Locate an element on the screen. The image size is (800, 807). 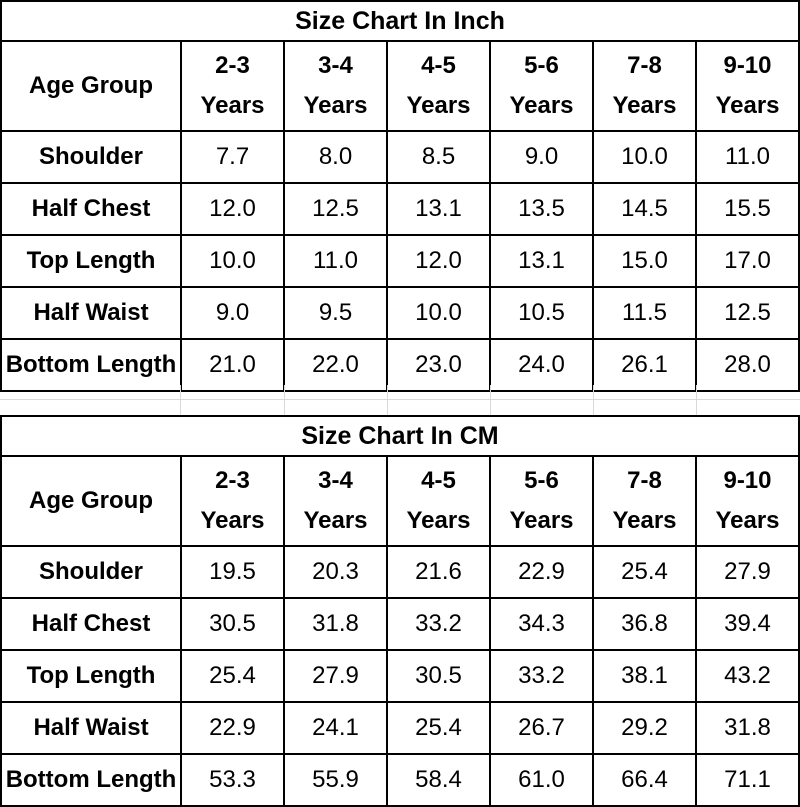
measurement-value: 58.4 is located at coordinates (438, 780).